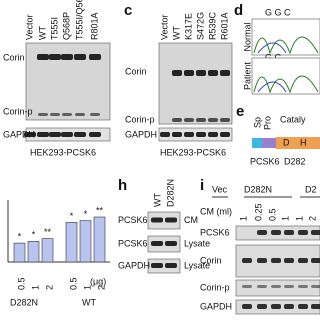  What do you see at coordinates (216, 211) in the screenshot?
I see `label: CM (ml)` at bounding box center [216, 211].